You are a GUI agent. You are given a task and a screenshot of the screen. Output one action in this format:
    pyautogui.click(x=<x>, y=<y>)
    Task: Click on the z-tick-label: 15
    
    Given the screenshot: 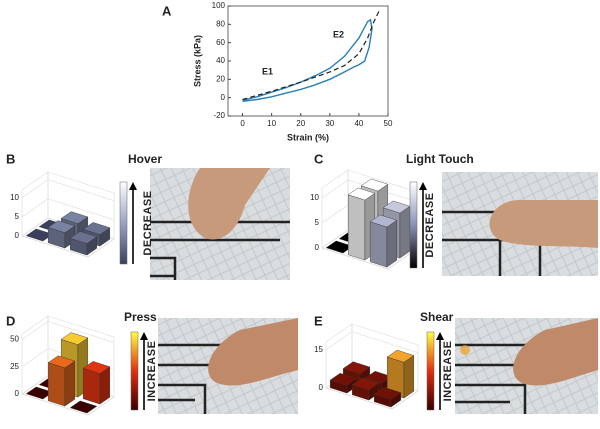 What is the action you would take?
    pyautogui.click(x=318, y=349)
    